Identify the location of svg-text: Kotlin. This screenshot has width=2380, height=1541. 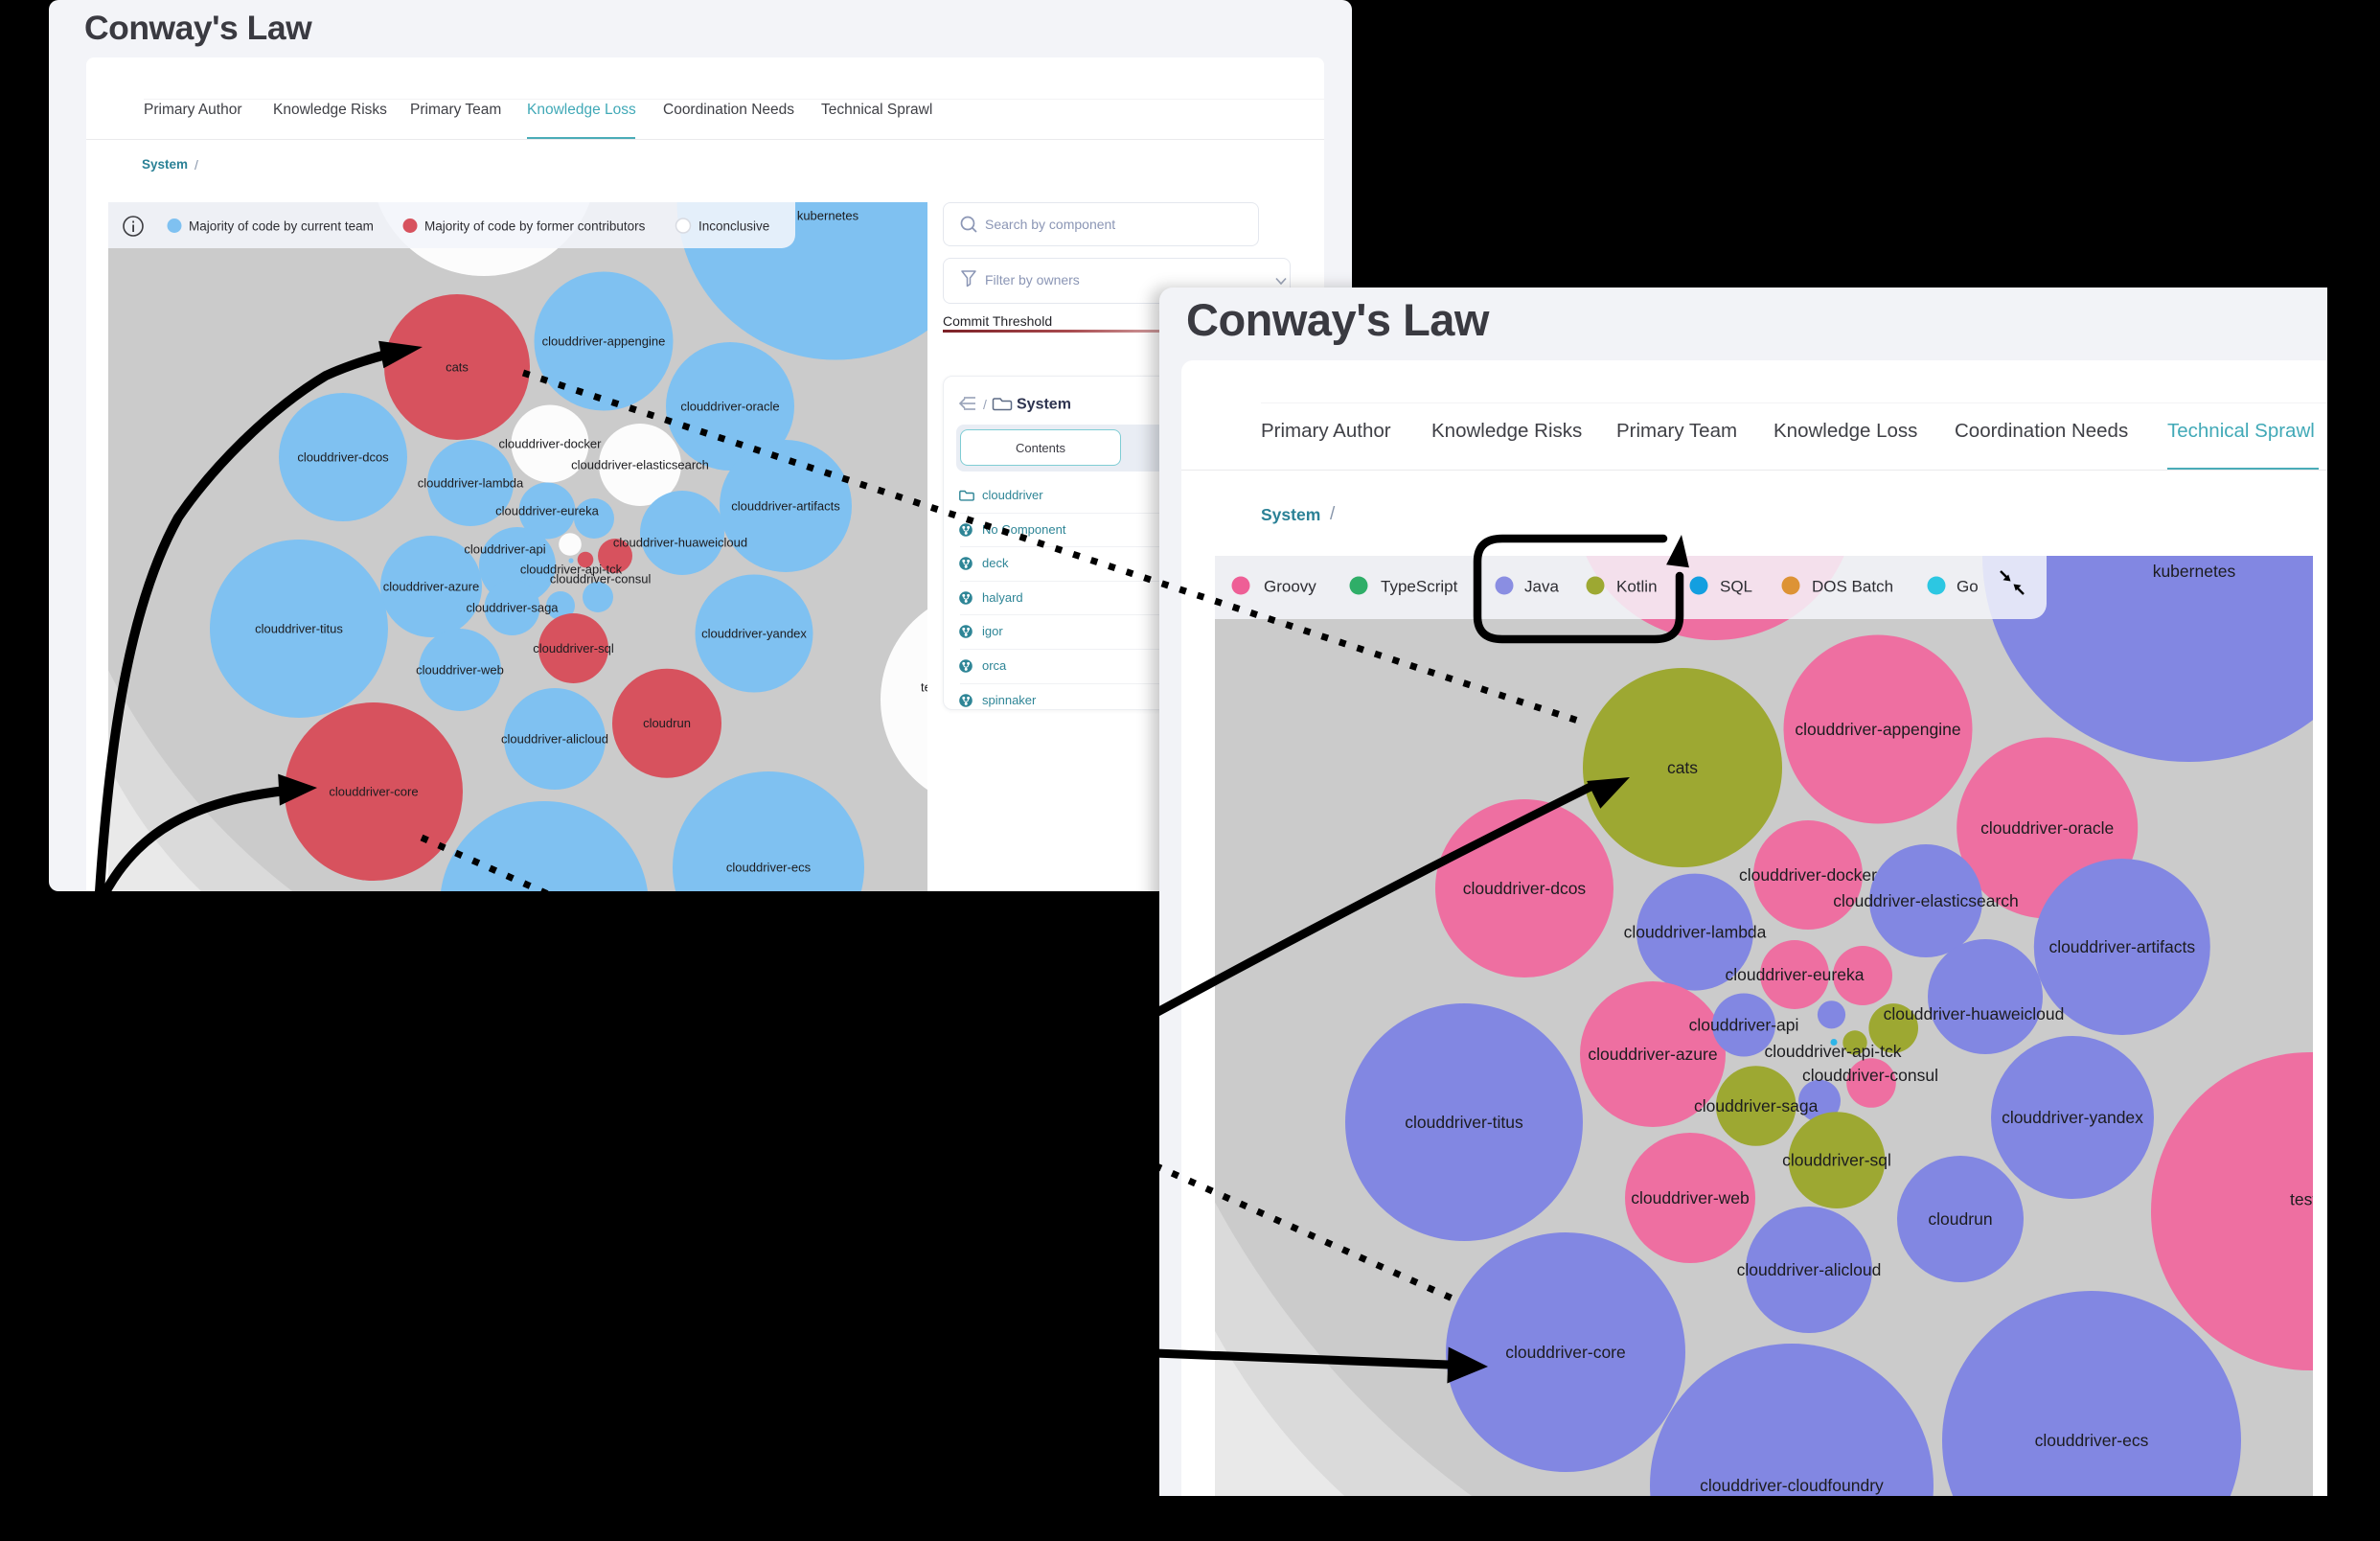
(1637, 587).